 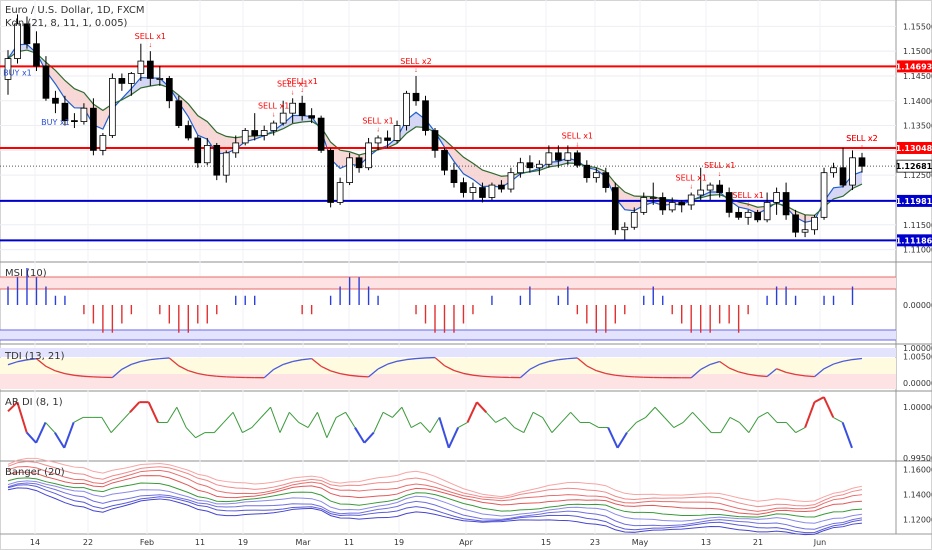 What do you see at coordinates (377, 120) in the screenshot?
I see `sell-signal-label: SELL x1` at bounding box center [377, 120].